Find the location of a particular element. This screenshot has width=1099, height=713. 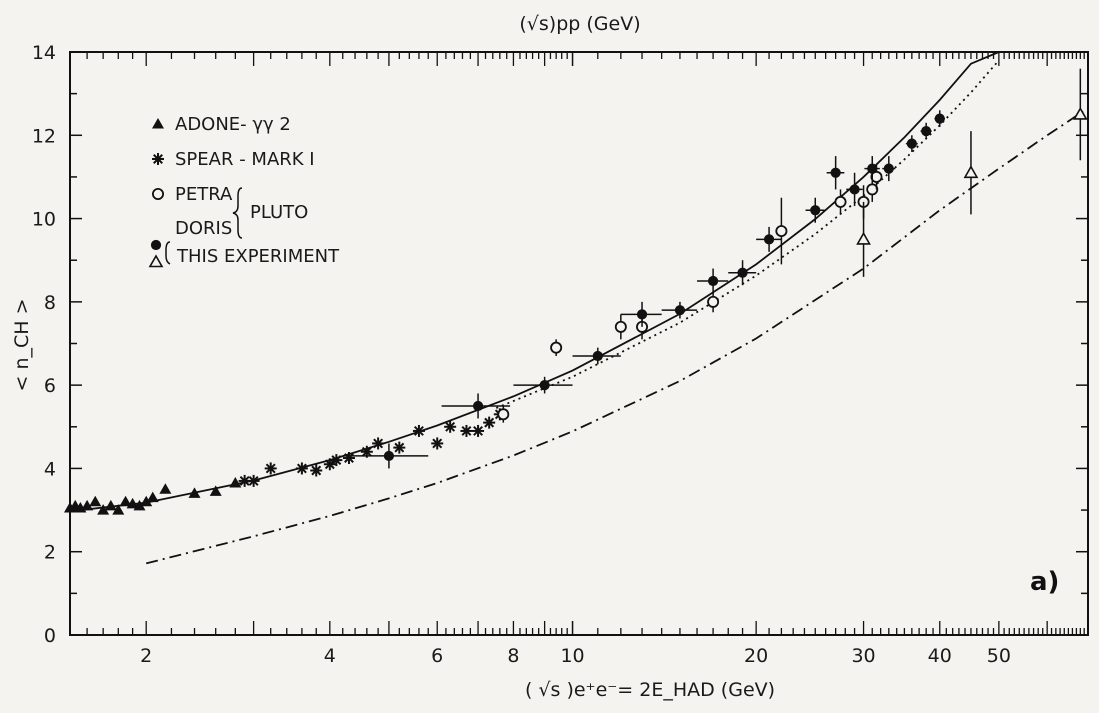

top-axis-title: (√s)pp (GeV) is located at coordinates (579, 24).